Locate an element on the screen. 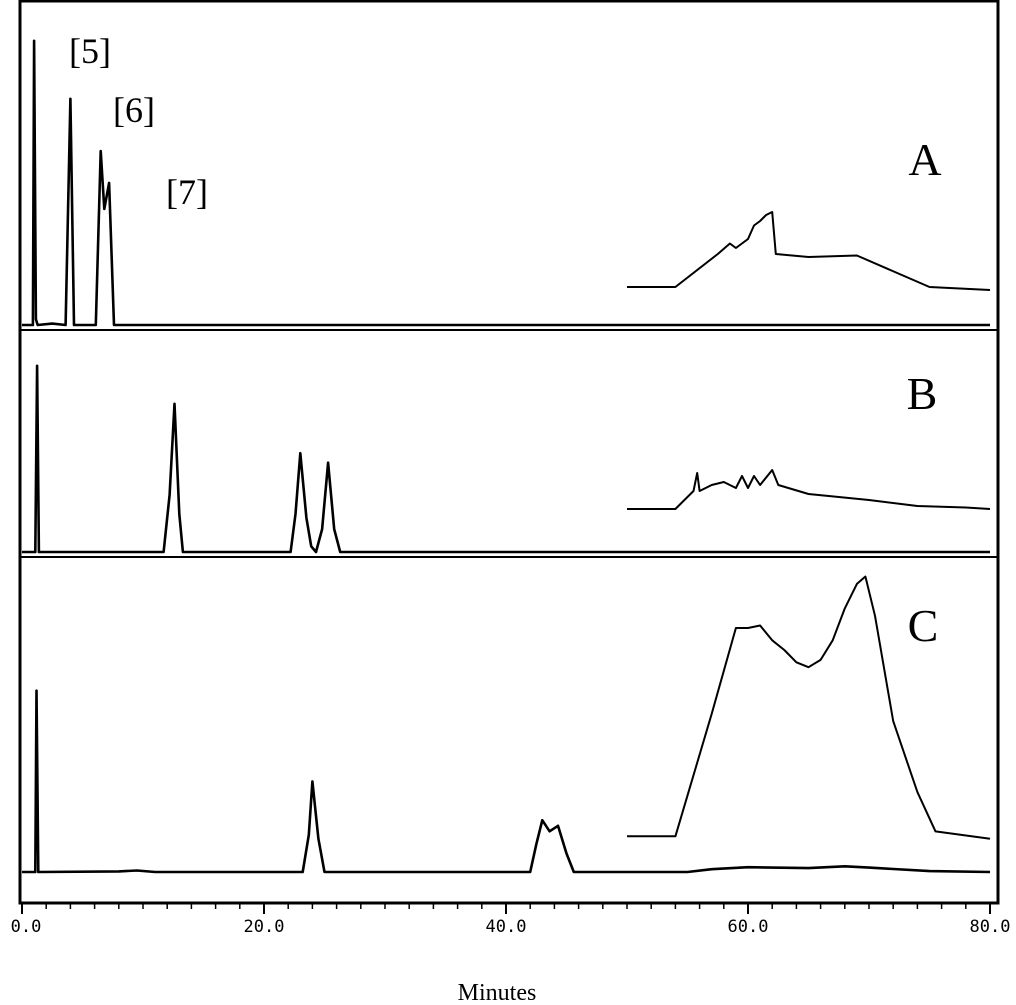  x-axis-title: Minutes is located at coordinates (497, 992).